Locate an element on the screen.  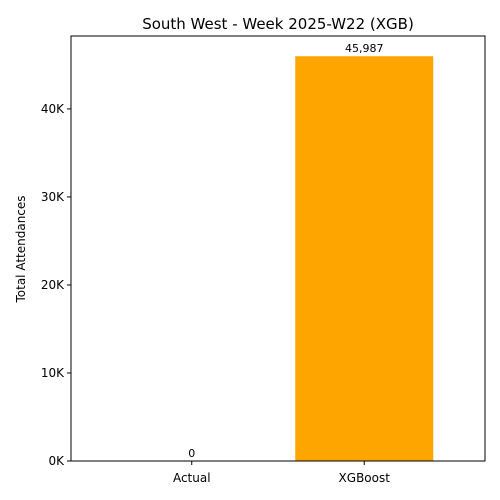
x-tick-label: Actual is located at coordinates (192, 478).